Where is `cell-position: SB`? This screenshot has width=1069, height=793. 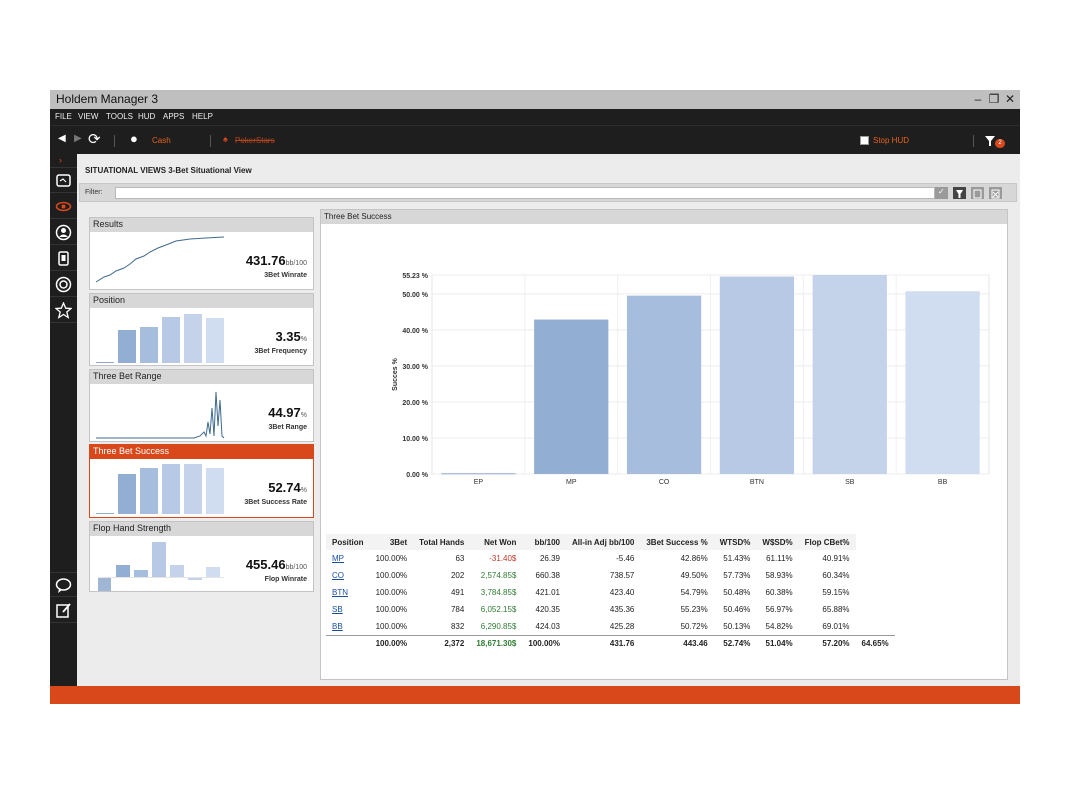 cell-position: SB is located at coordinates (348, 609).